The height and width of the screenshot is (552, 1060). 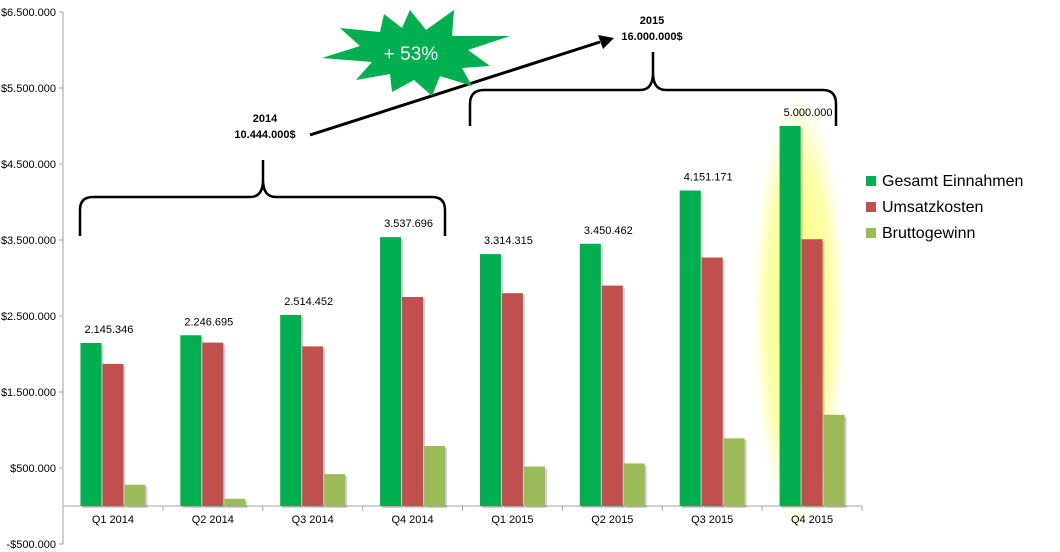 What do you see at coordinates (952, 181) in the screenshot?
I see `legend-label: Gesamt Einnahmen` at bounding box center [952, 181].